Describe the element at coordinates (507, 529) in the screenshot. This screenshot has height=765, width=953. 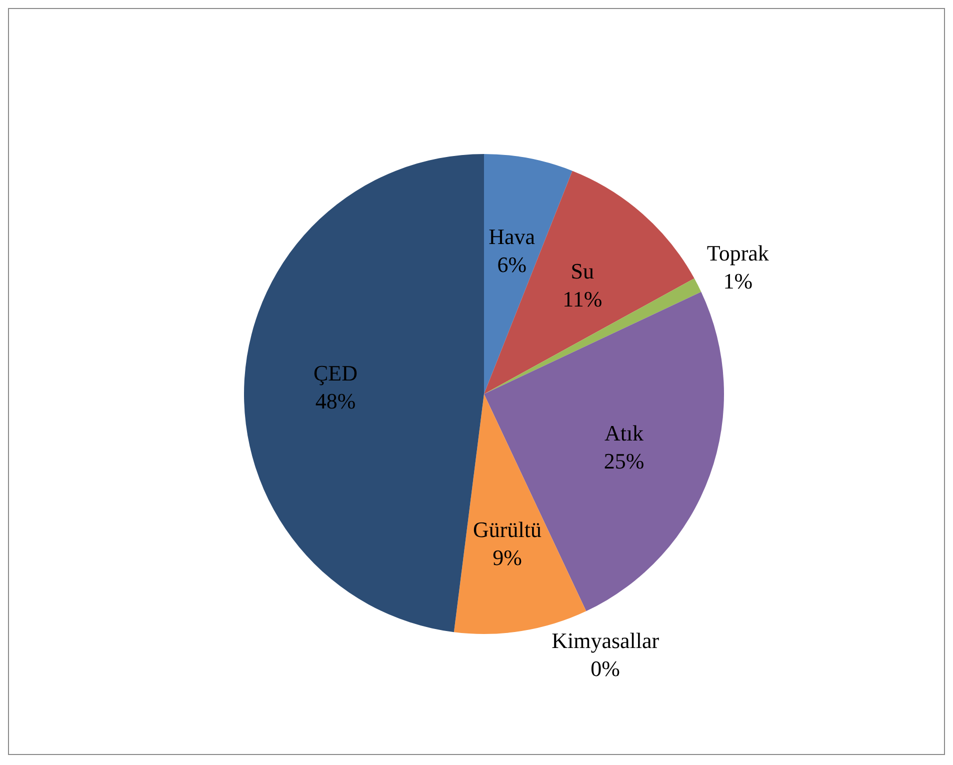
I see `slice-label: Gürültü` at that location.